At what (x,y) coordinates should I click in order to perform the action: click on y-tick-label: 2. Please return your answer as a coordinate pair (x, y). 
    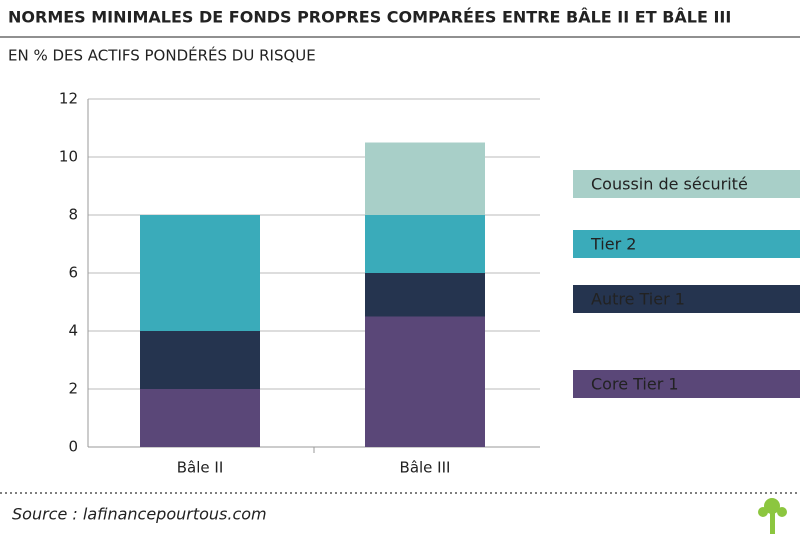
    Looking at the image, I should click on (73, 389).